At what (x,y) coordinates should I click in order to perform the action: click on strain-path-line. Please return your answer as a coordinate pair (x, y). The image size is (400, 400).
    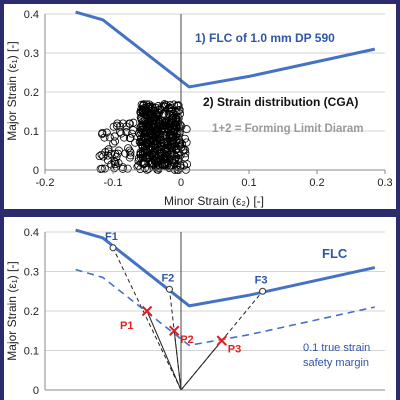
    Looking at the image, I should click on (147, 319).